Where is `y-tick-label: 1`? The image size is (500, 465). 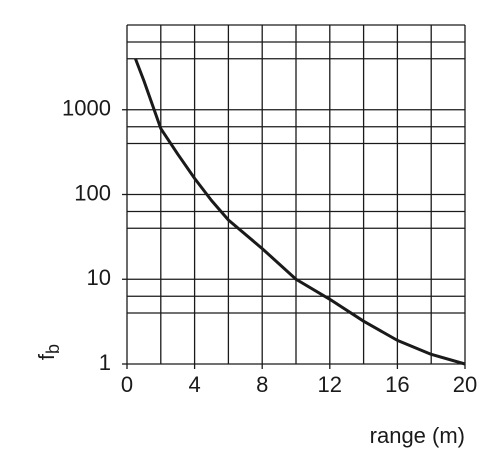
y-tick-label: 1 is located at coordinates (105, 362).